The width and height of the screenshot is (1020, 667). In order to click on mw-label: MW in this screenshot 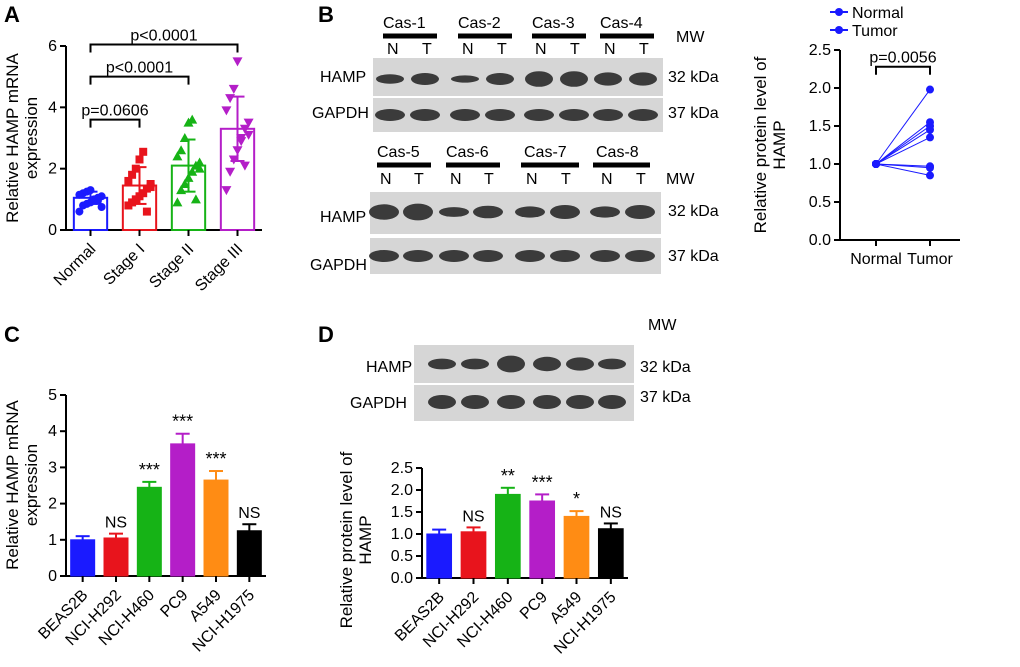, I will do `click(690, 37)`.